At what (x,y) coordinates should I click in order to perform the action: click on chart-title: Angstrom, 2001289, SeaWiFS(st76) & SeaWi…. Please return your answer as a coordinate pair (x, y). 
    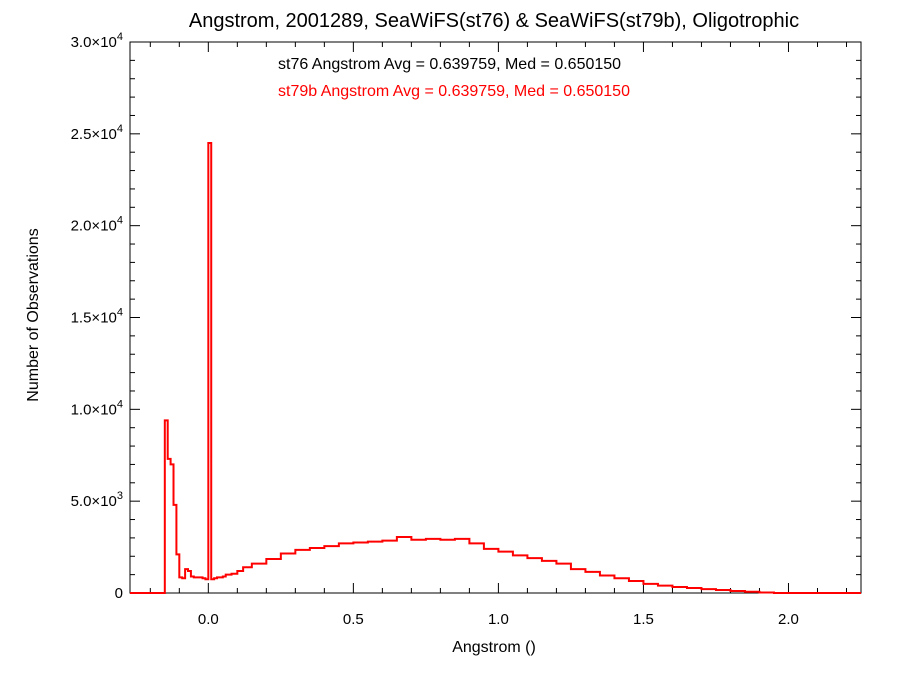
    Looking at the image, I should click on (494, 21).